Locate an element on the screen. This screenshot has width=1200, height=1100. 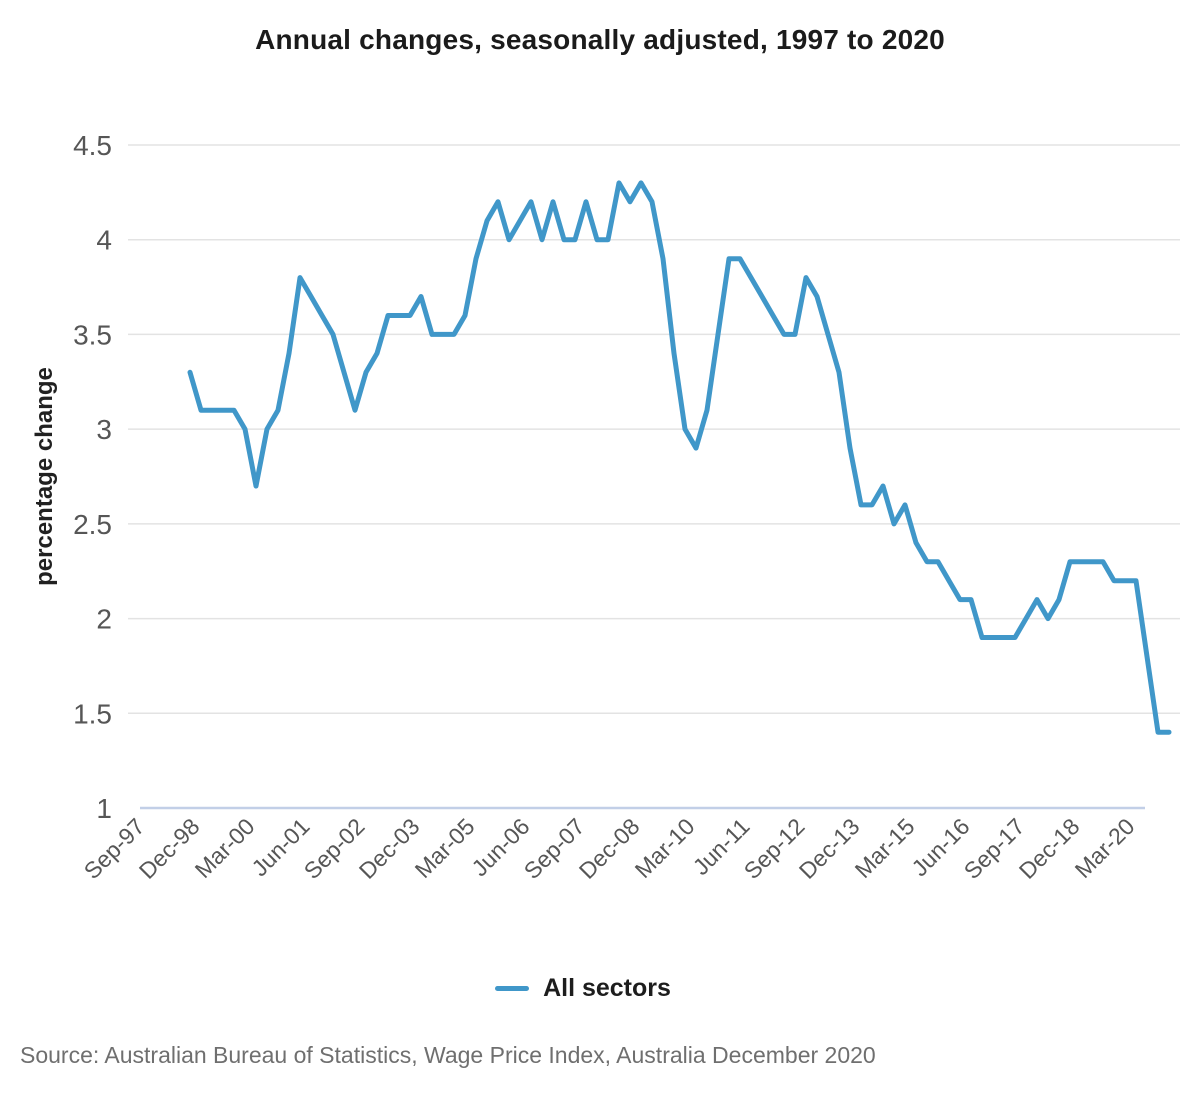
x-tick-label: Dec-03 is located at coordinates (389, 848).